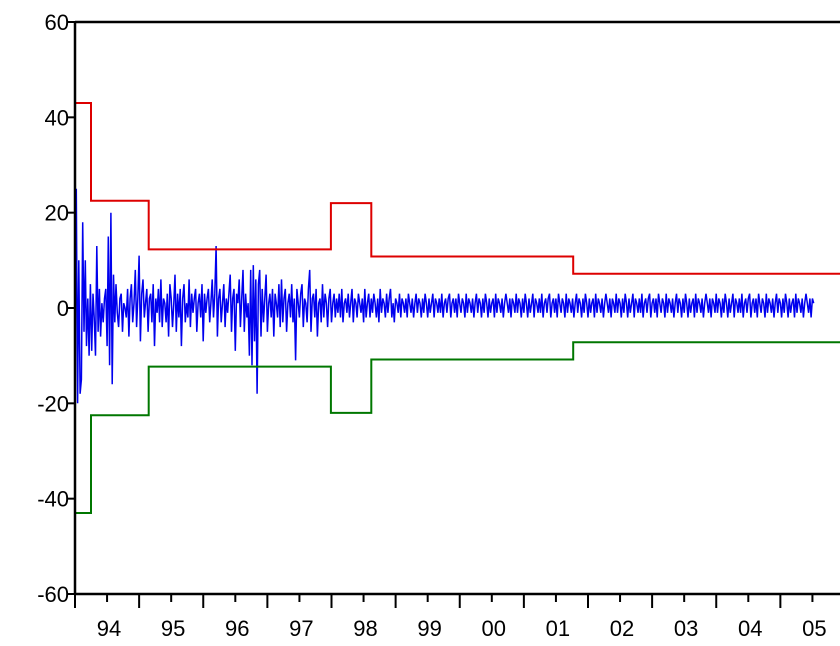 This screenshot has width=840, height=646. I want to click on x-tick-label: 98, so click(365, 628).